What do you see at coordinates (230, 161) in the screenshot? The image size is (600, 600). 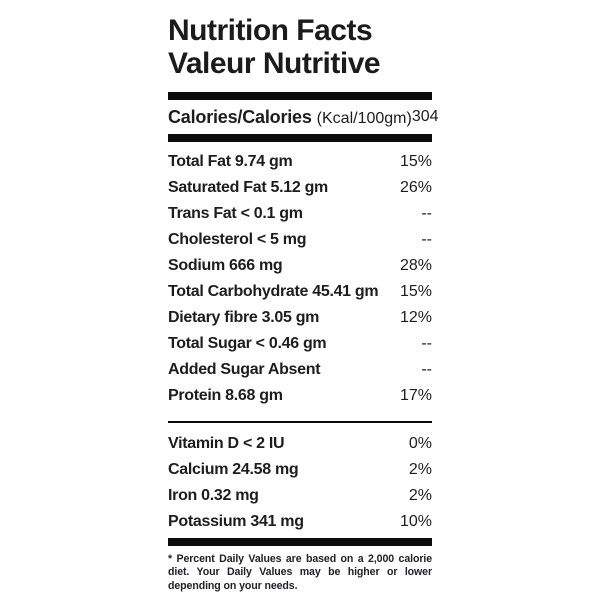 I see `nutrient-label: Total Fat 9.74 gm` at bounding box center [230, 161].